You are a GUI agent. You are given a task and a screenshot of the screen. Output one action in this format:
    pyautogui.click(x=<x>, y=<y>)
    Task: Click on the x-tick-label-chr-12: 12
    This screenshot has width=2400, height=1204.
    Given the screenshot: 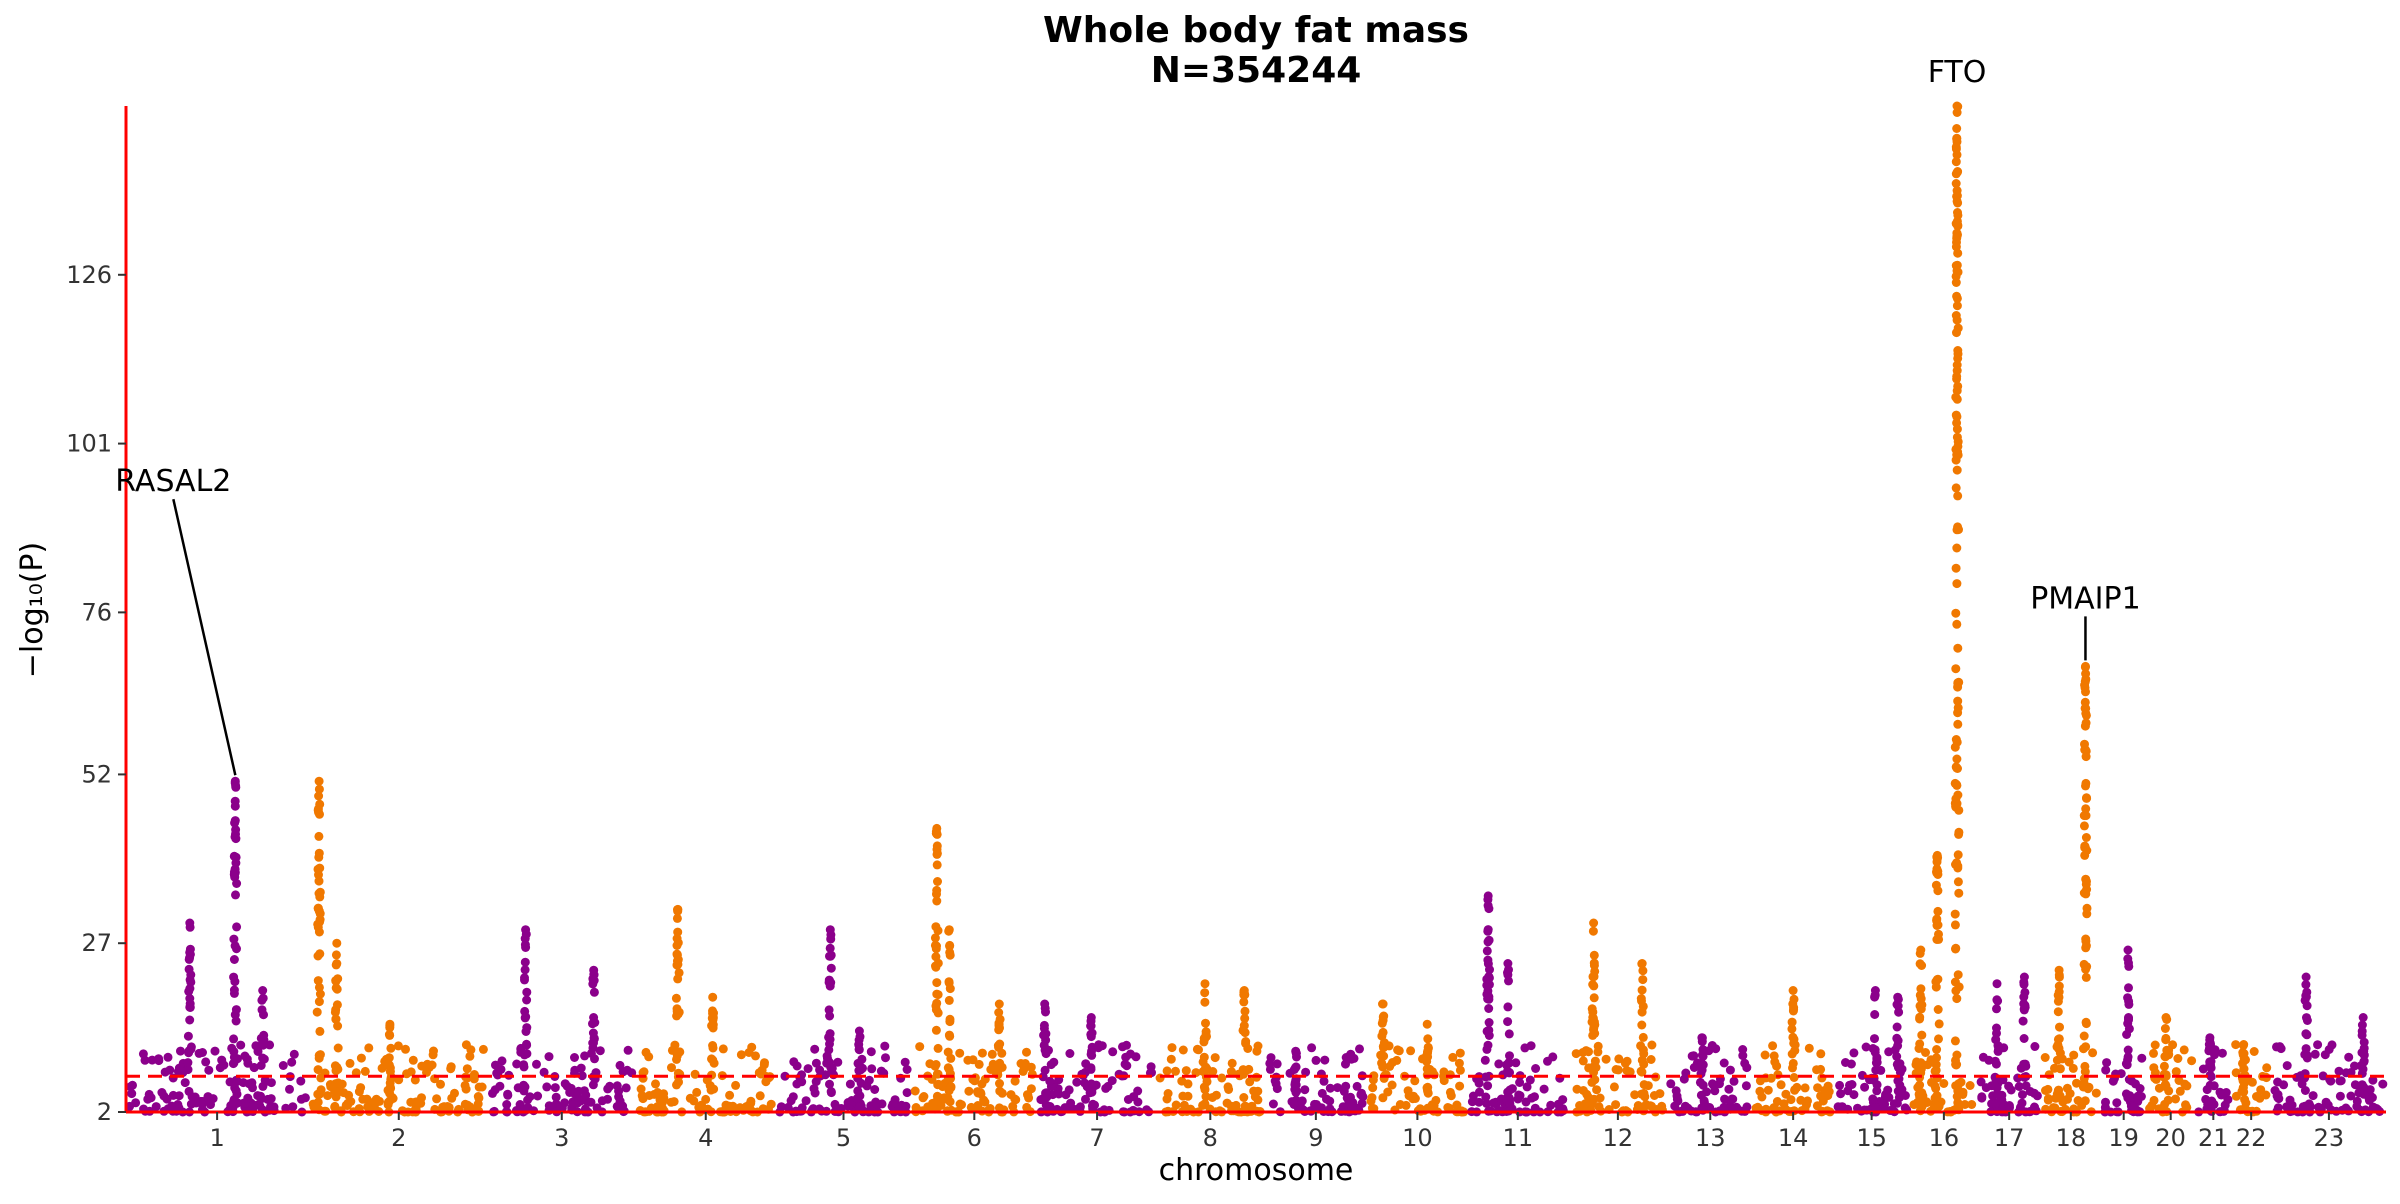 What is the action you would take?
    pyautogui.click(x=1618, y=1138)
    